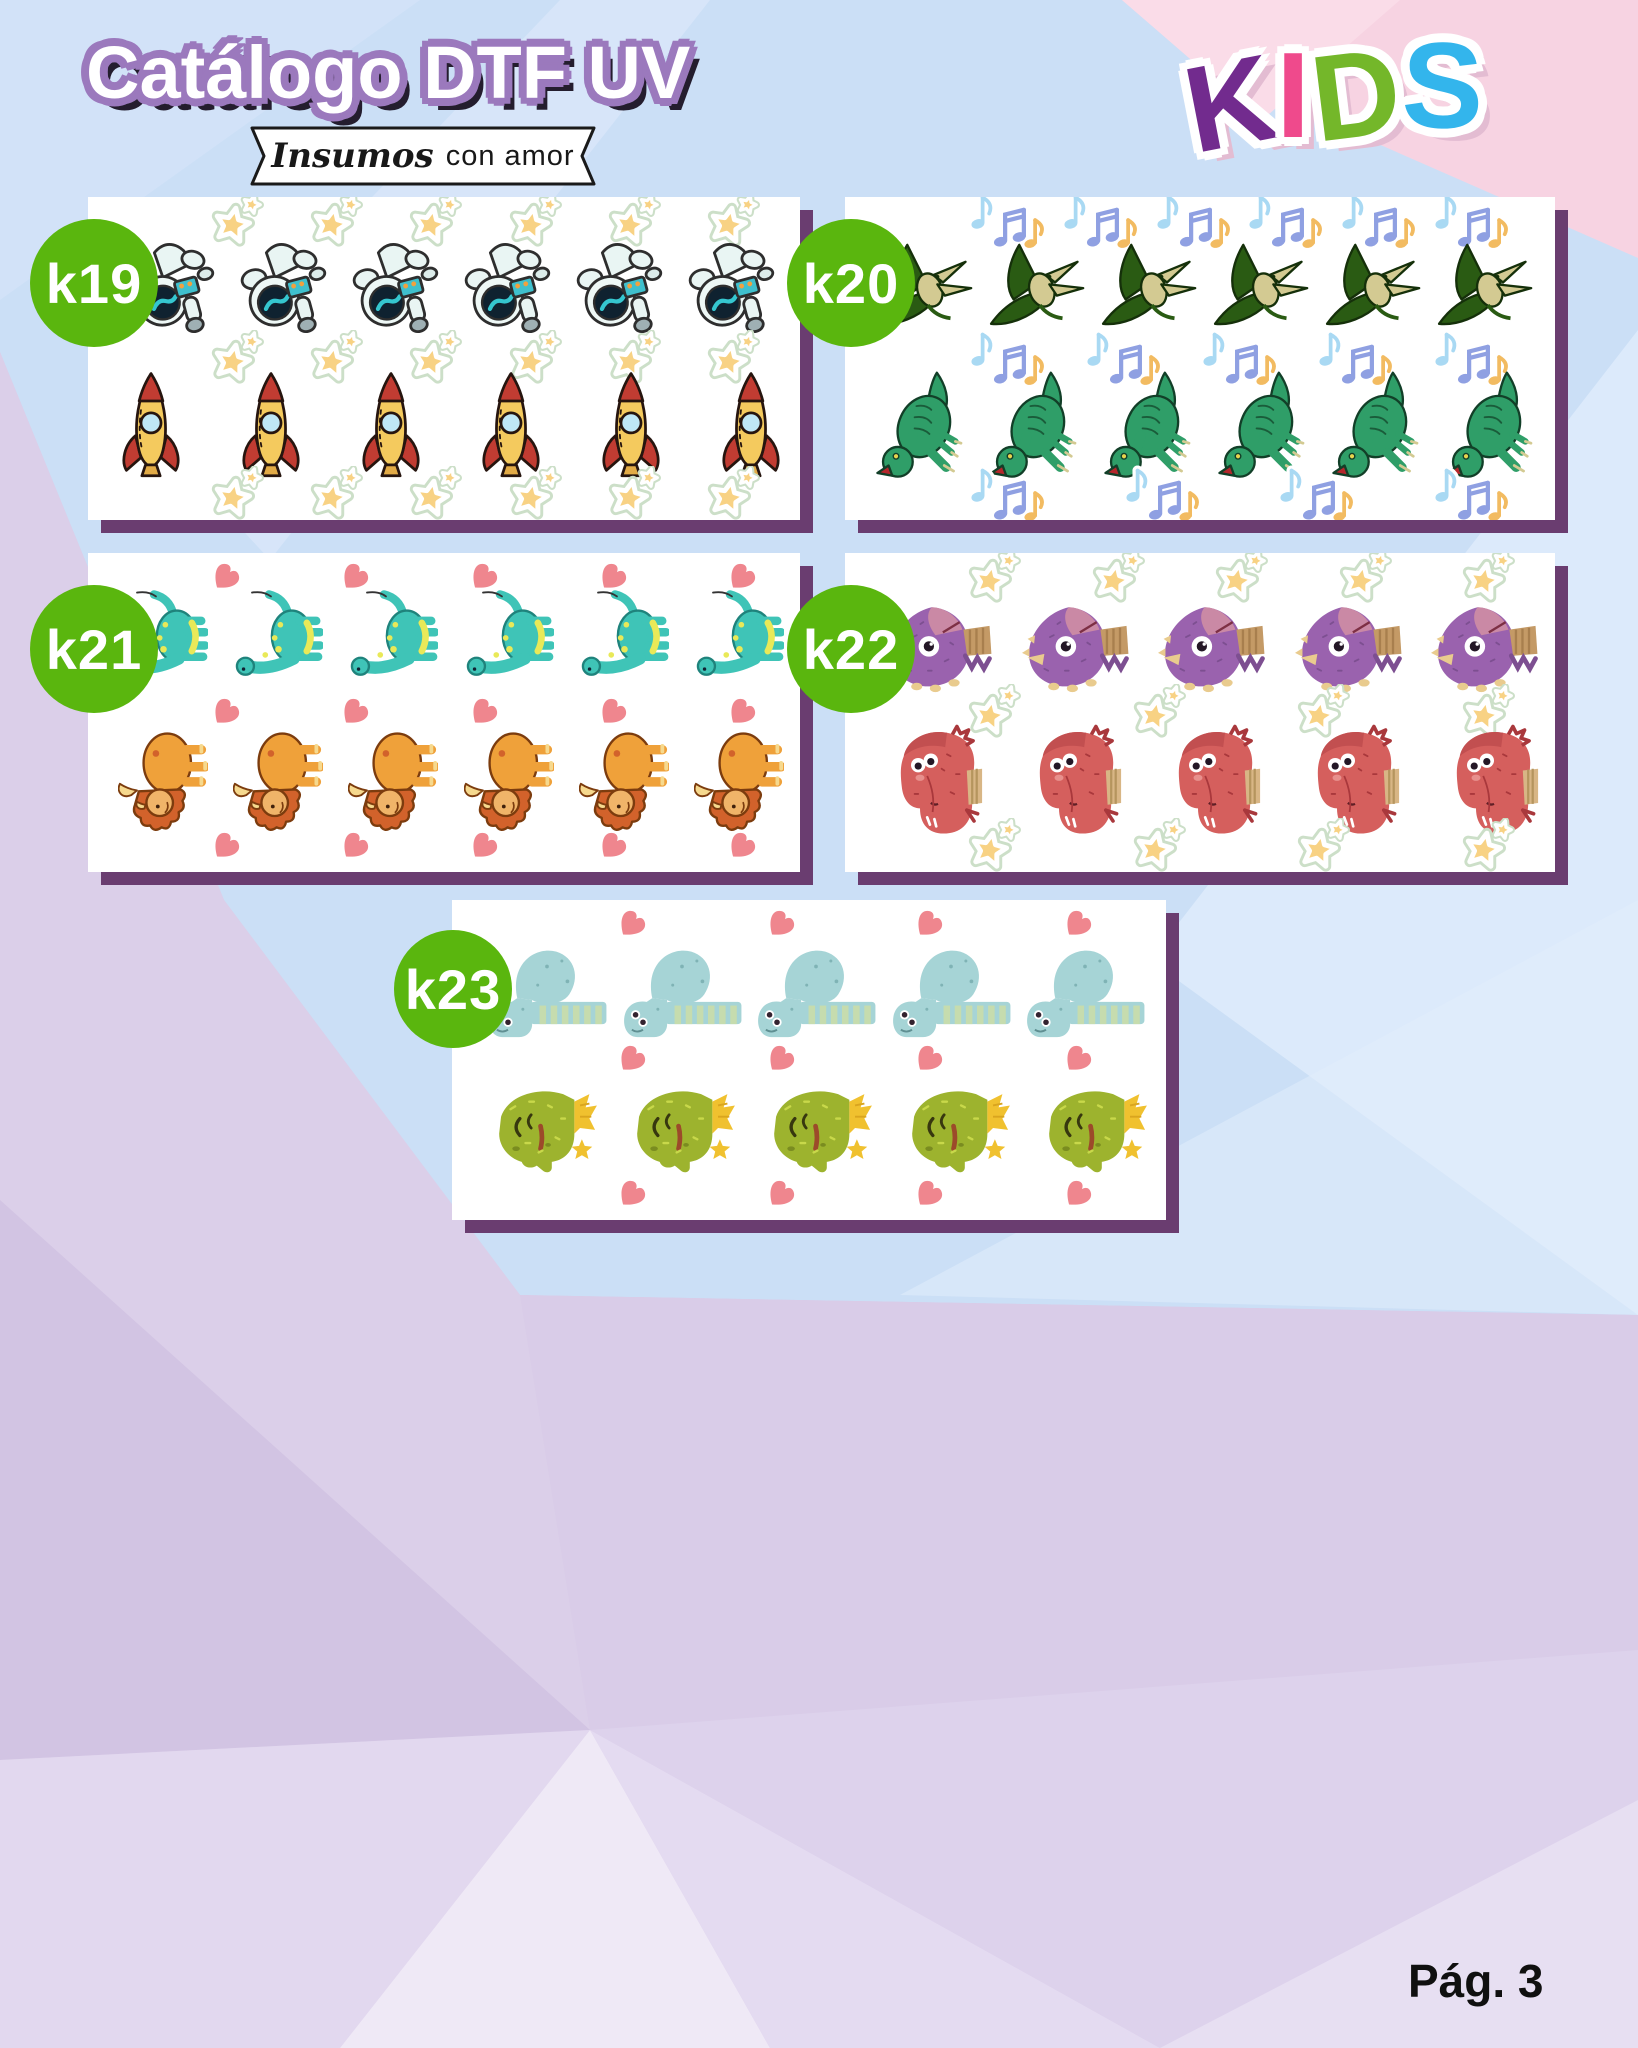 The width and height of the screenshot is (1638, 2048). I want to click on sticker-row-ptero, so click(1200, 290).